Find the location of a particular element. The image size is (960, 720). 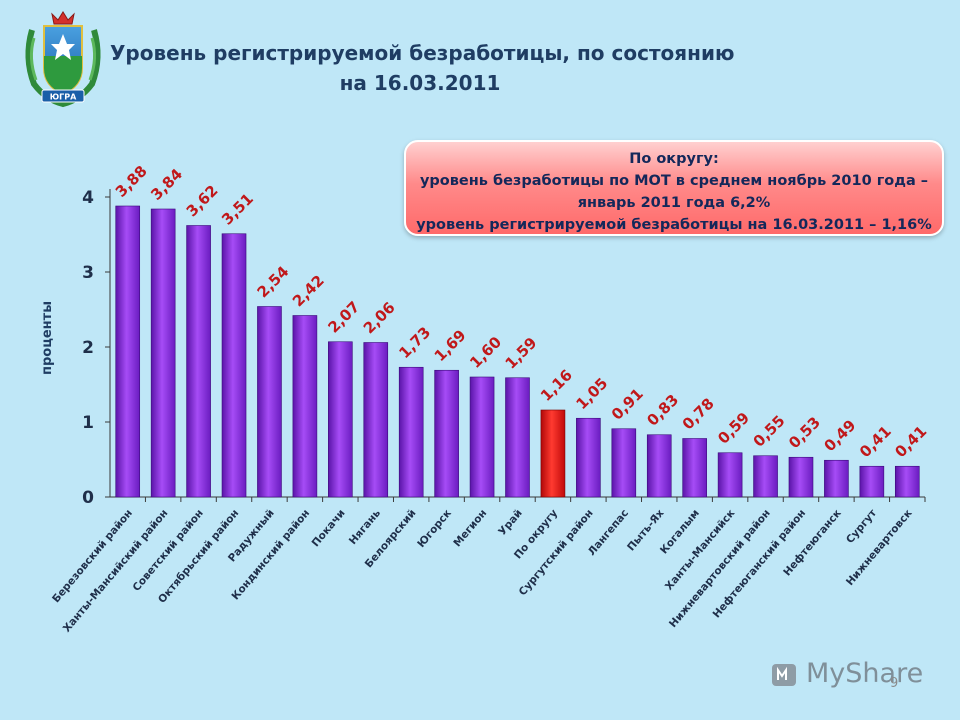

value-label: 3,51 is located at coordinates (237, 209).